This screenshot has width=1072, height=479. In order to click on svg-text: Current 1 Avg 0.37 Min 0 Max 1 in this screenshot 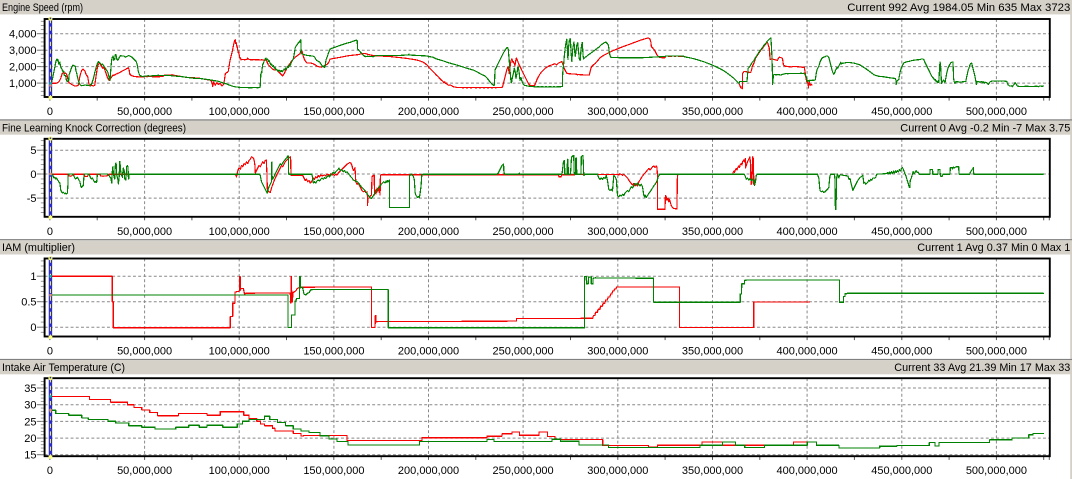, I will do `click(993, 248)`.